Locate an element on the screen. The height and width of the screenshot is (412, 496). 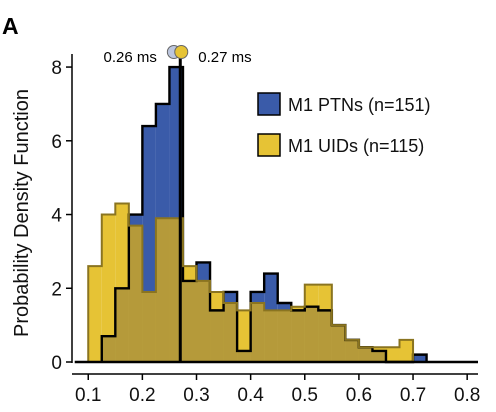
median-annotations: 0.26 ms 0.27 ms is located at coordinates (177, 55).